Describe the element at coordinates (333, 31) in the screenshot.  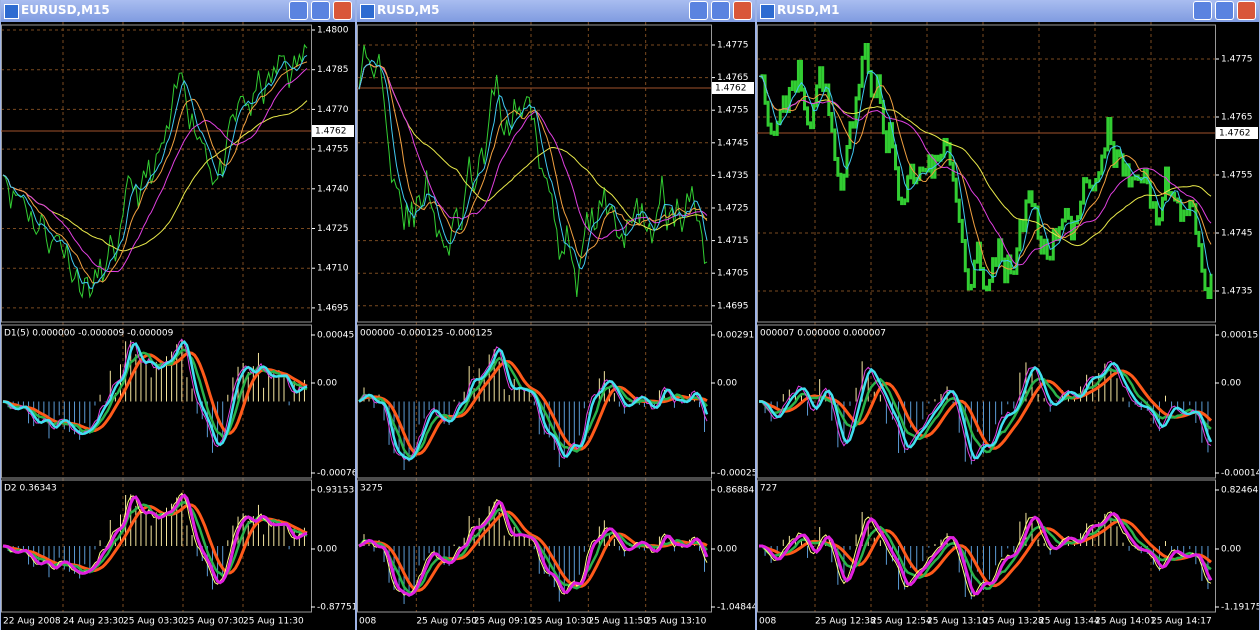
I see `price-label: 1.4800` at that location.